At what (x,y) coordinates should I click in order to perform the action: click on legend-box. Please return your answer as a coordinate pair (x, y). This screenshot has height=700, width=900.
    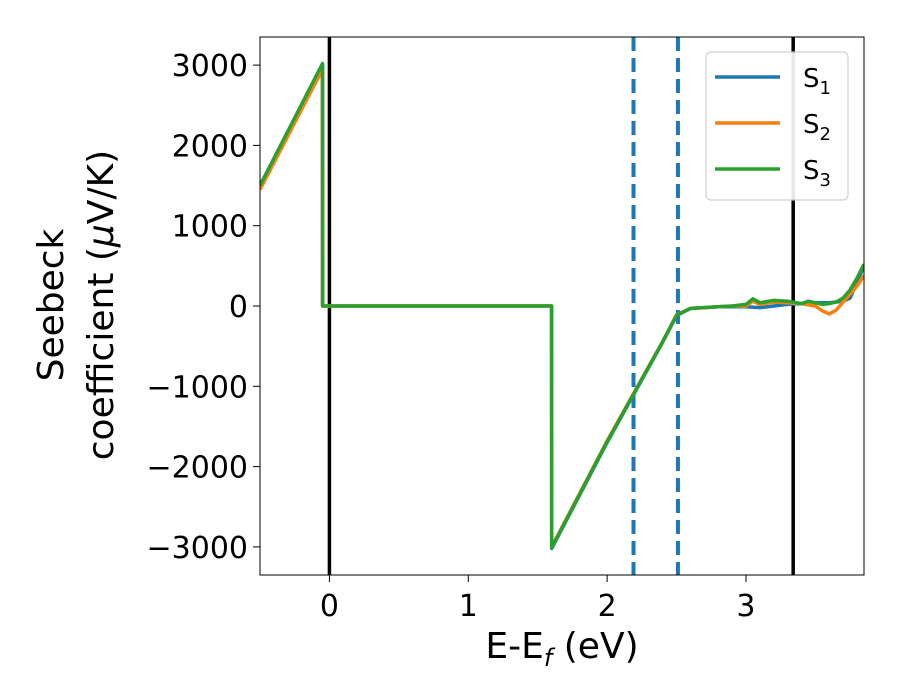
    Looking at the image, I should click on (777, 126).